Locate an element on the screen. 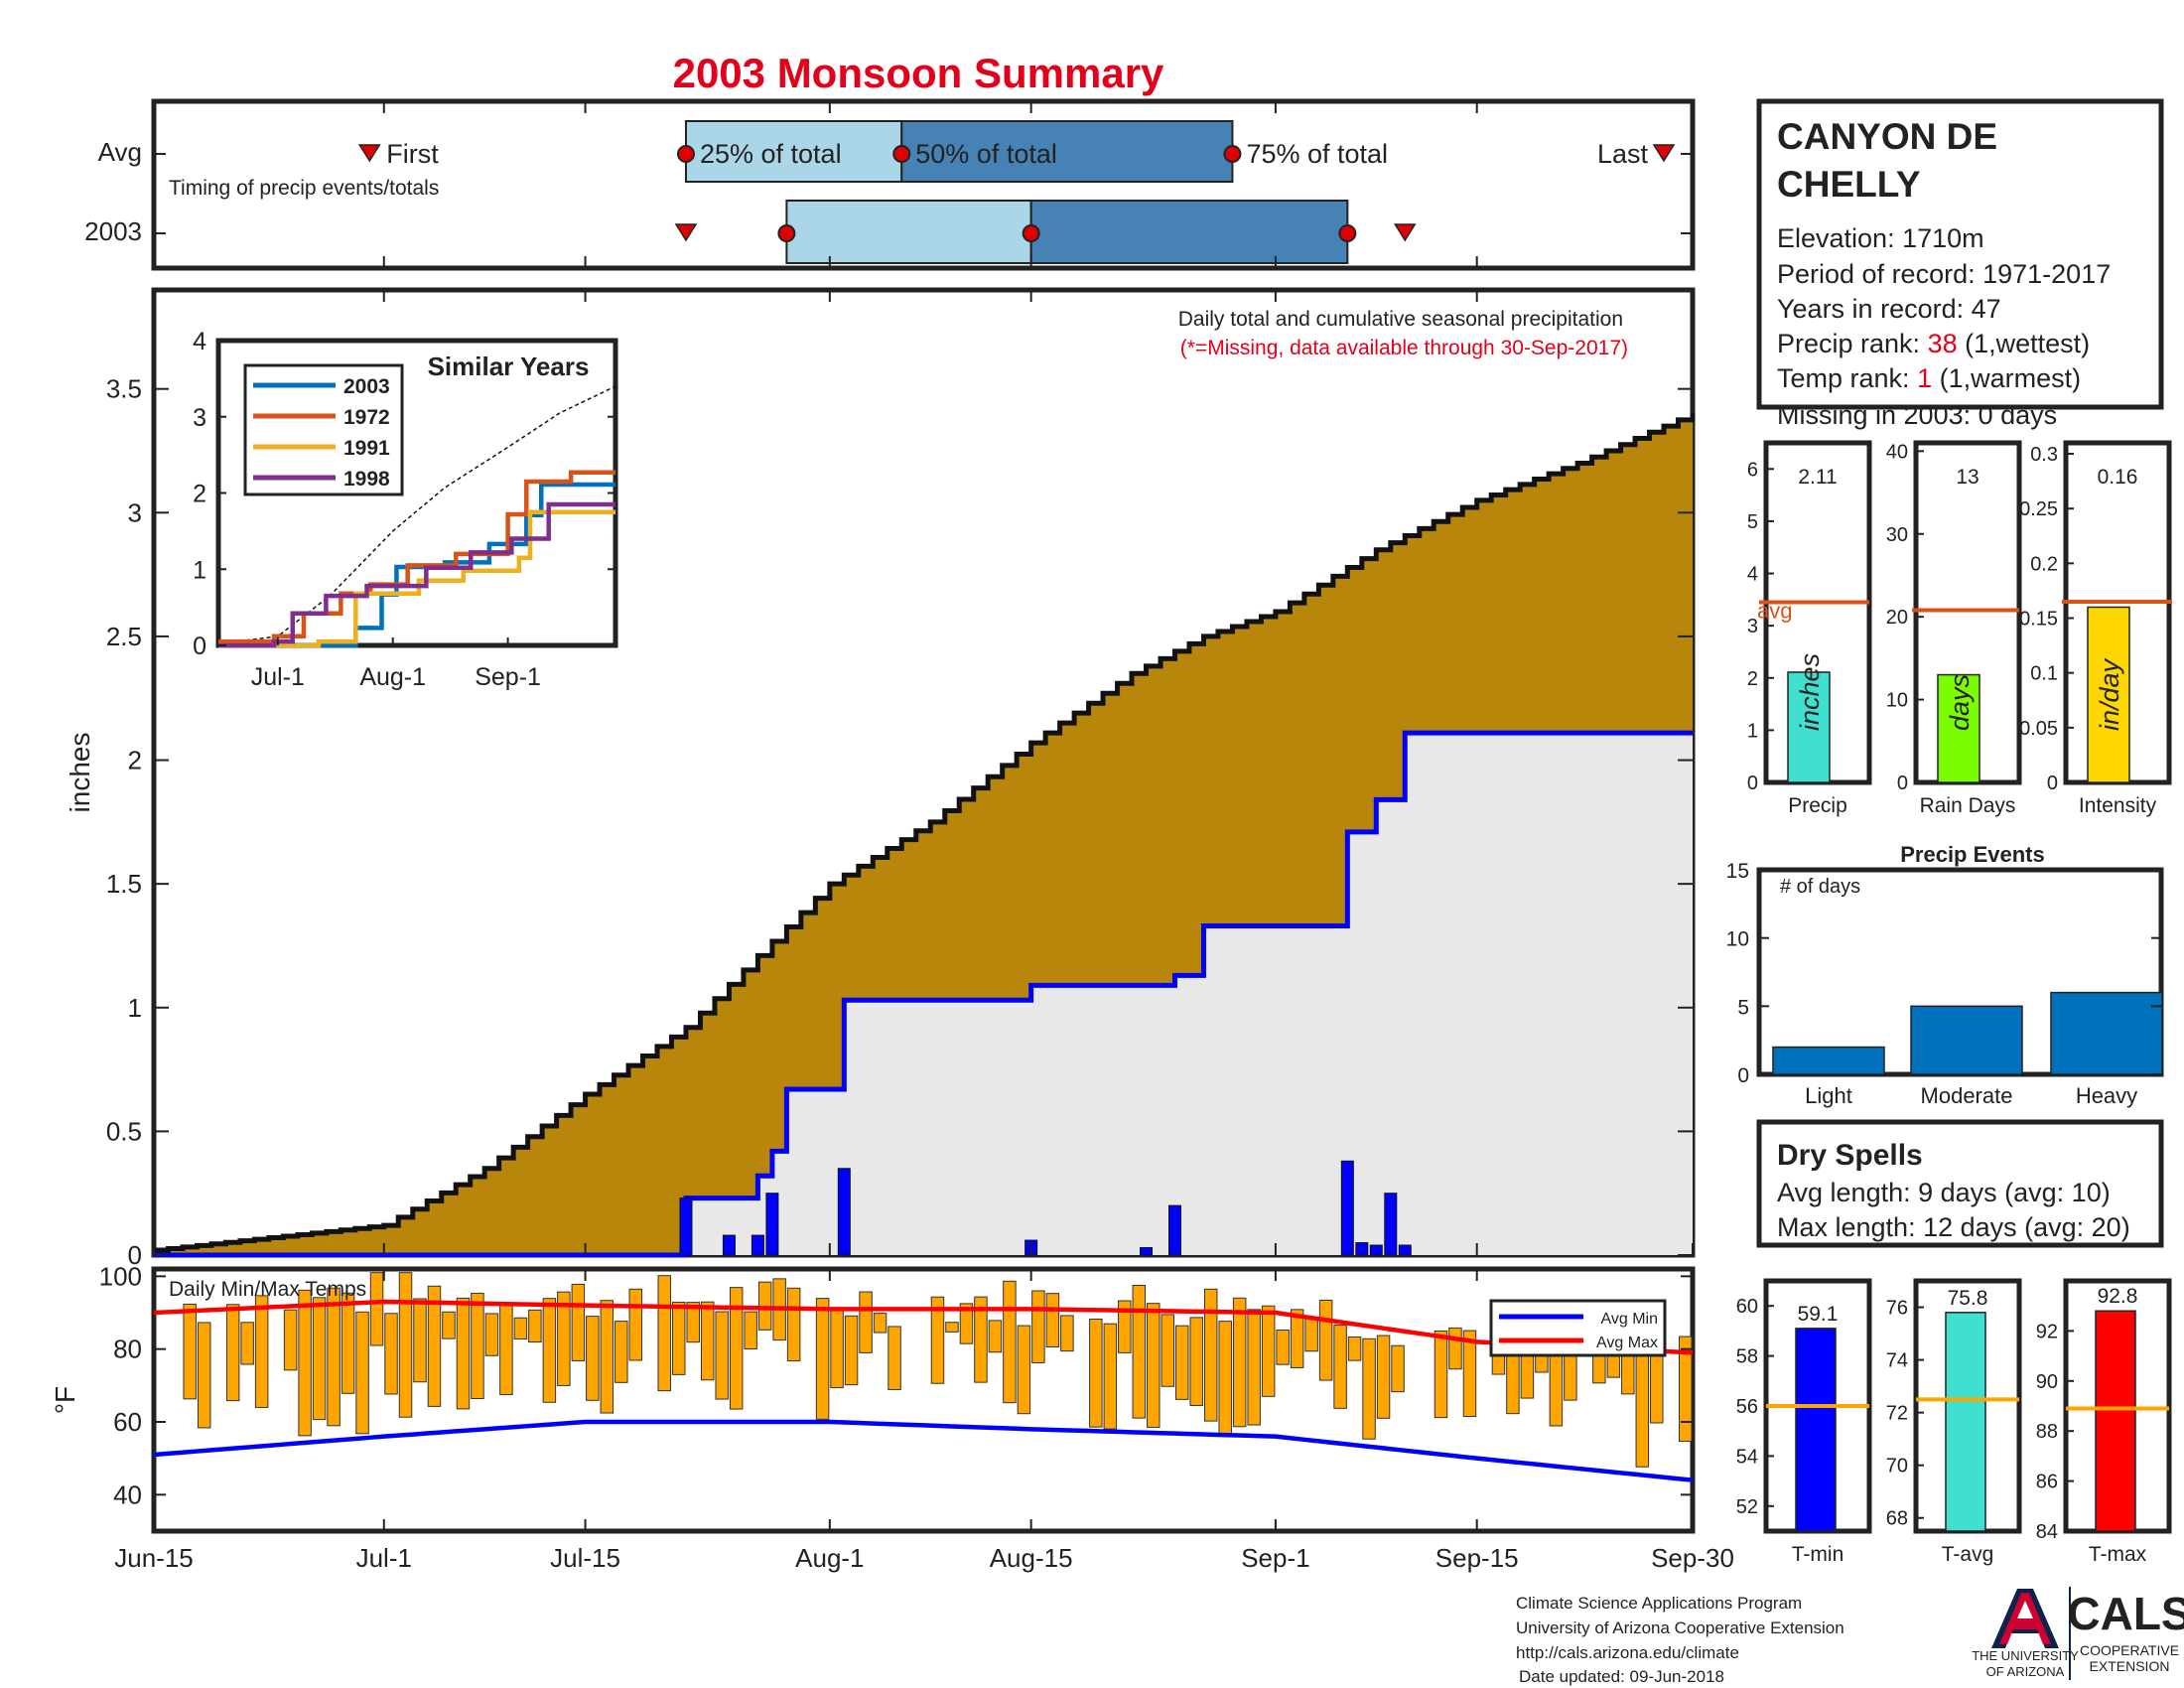 The image size is (2184, 1688). summary-y-tick-label: 30 is located at coordinates (1897, 535).